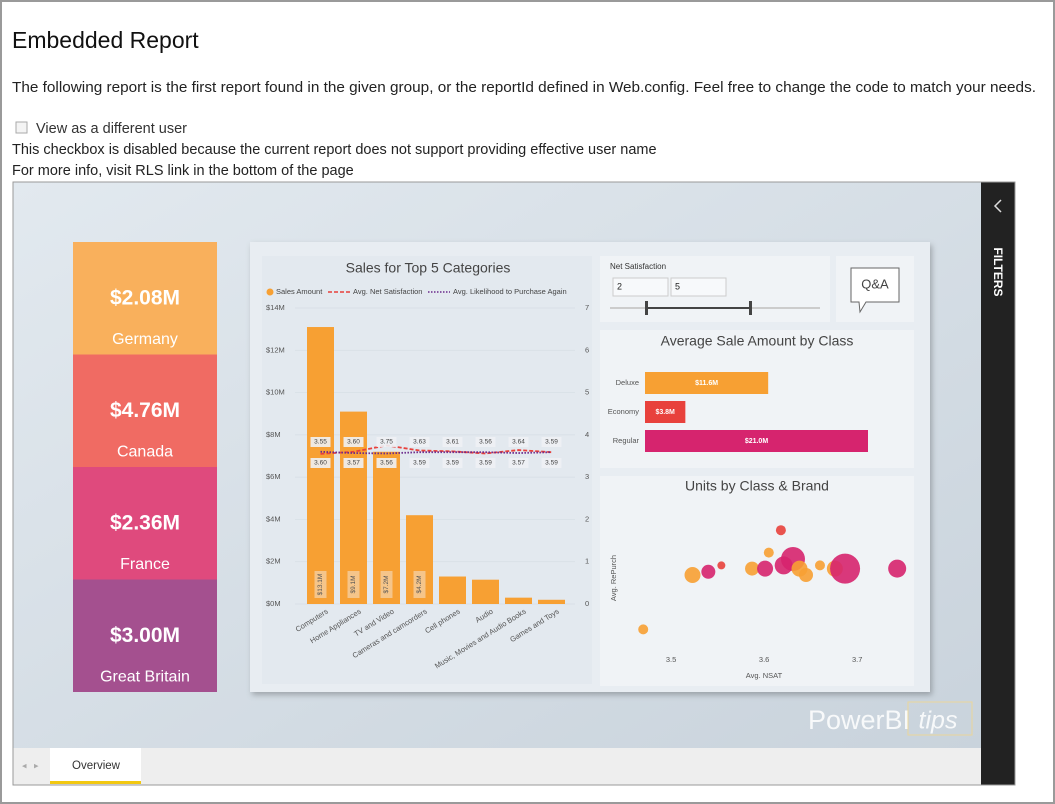 The height and width of the screenshot is (804, 1055). I want to click on kpi-value: $4.76M, so click(145, 410).